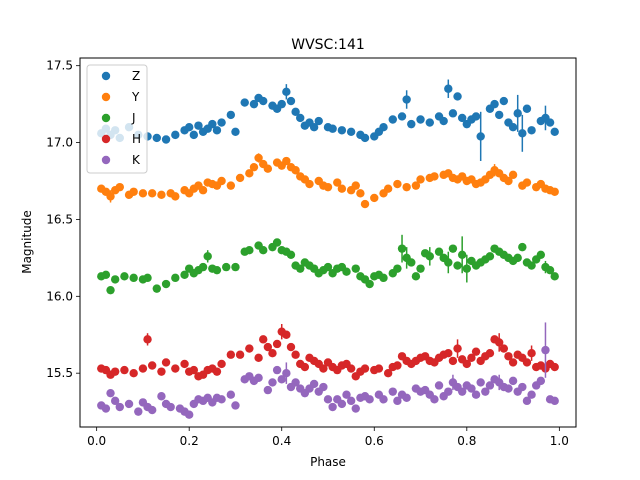 The image size is (640, 480). I want to click on x-tick-label: 0.0, so click(96, 441).